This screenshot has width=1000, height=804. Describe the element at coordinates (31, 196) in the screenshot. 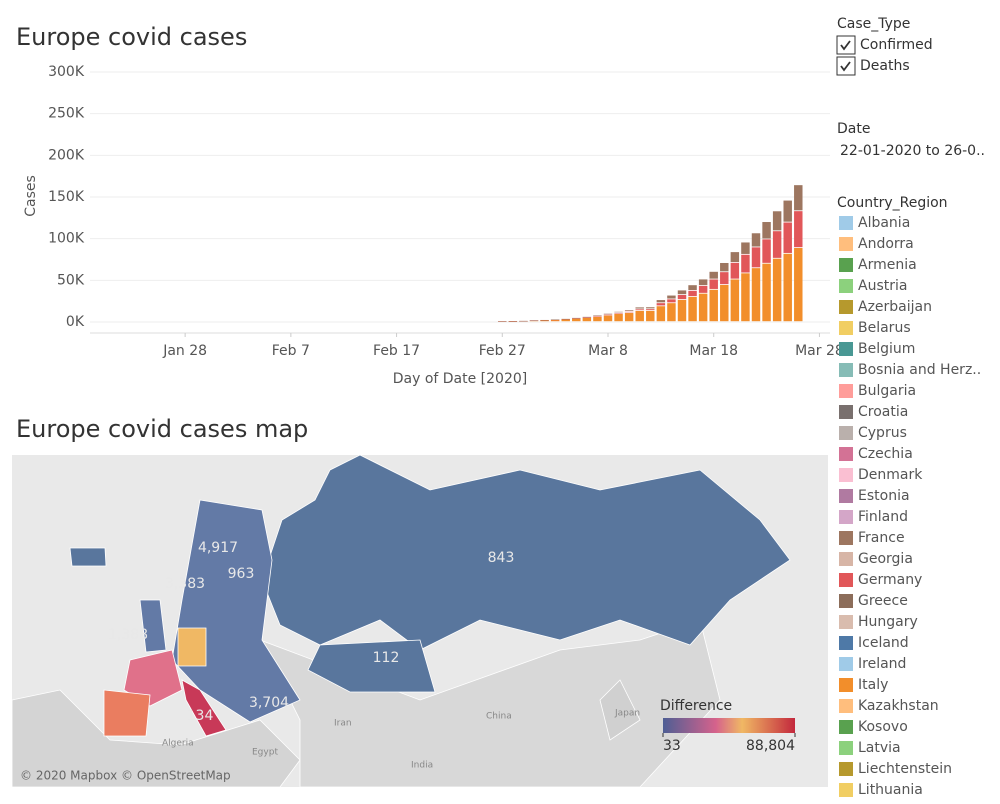

I see `y-axis-title: Cases` at that location.